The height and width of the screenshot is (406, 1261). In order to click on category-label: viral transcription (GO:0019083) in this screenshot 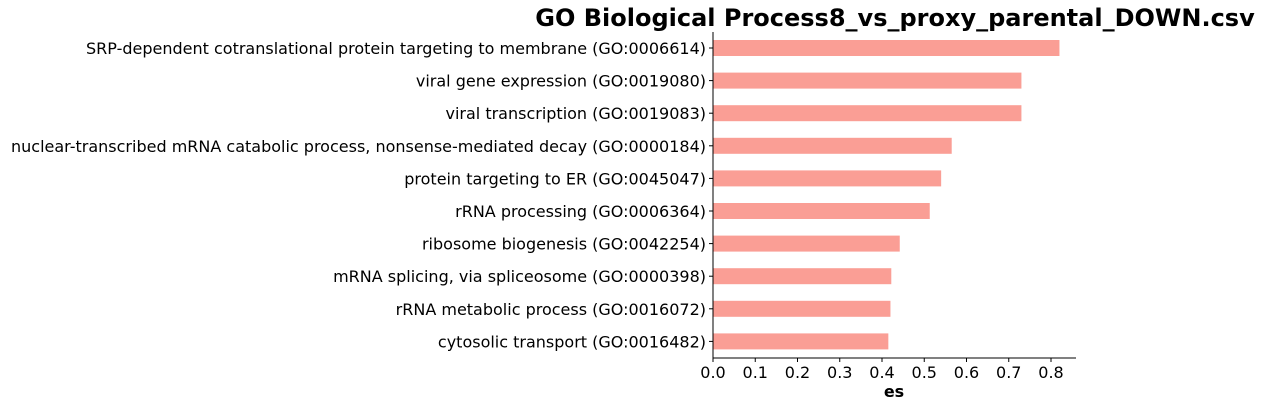, I will do `click(575, 113)`.